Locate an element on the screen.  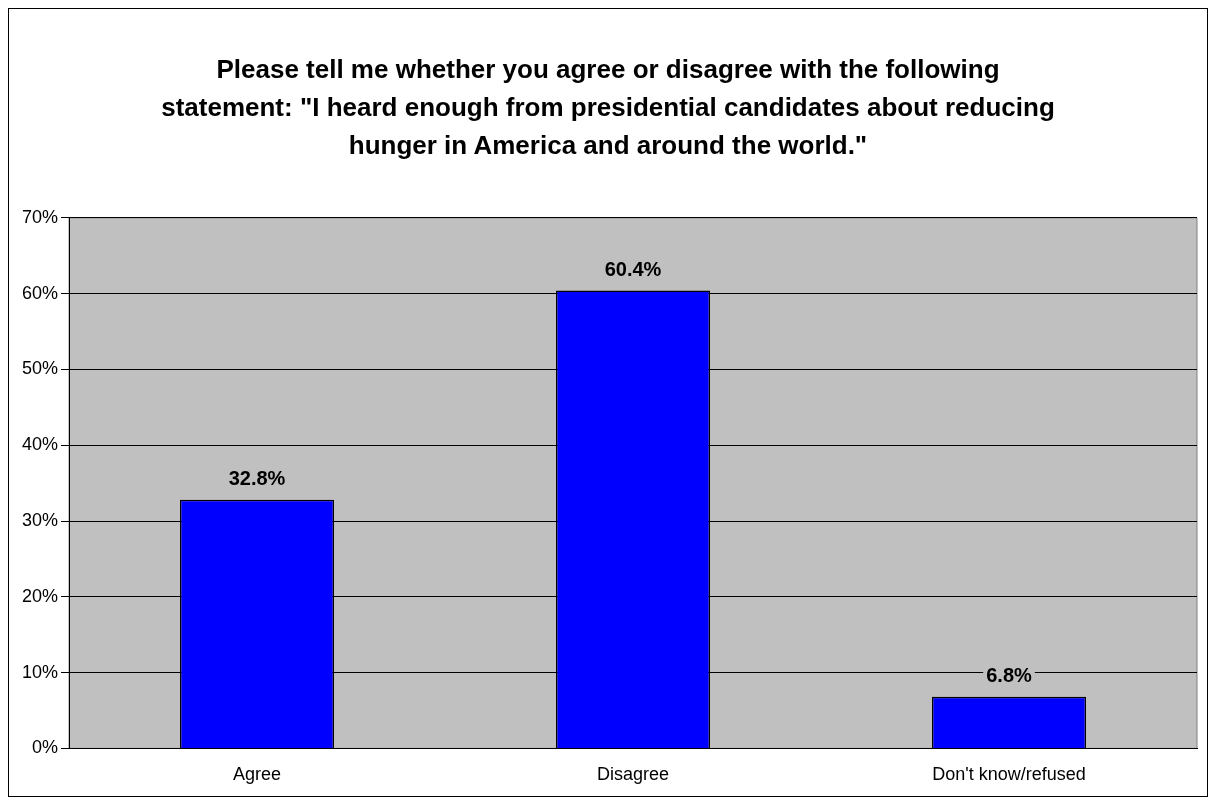
data-label: 60.4% is located at coordinates (633, 269).